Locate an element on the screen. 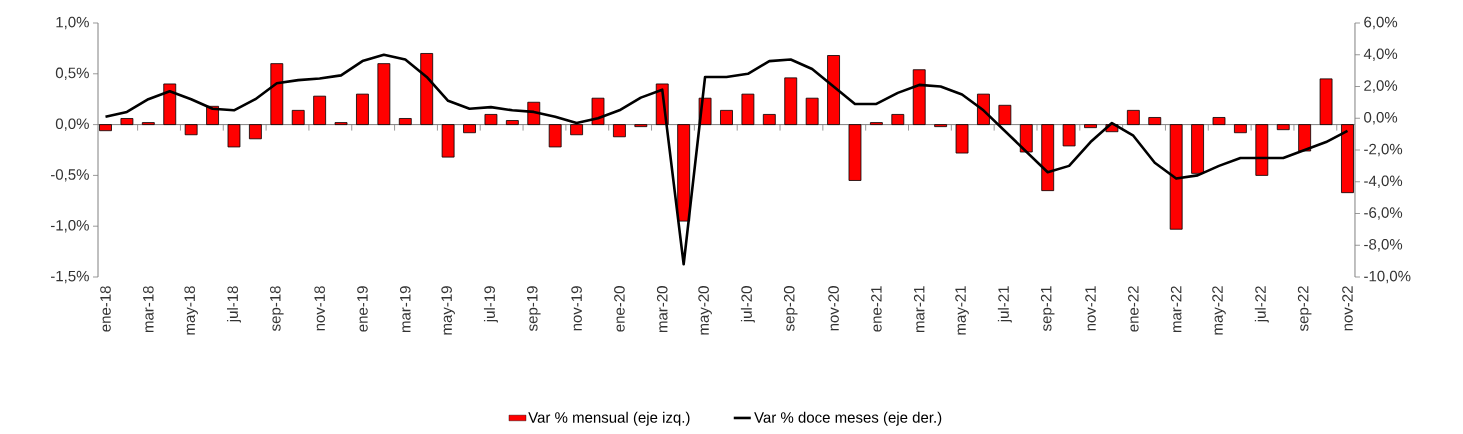  x-tick-label: sep-21 is located at coordinates (1047, 308).